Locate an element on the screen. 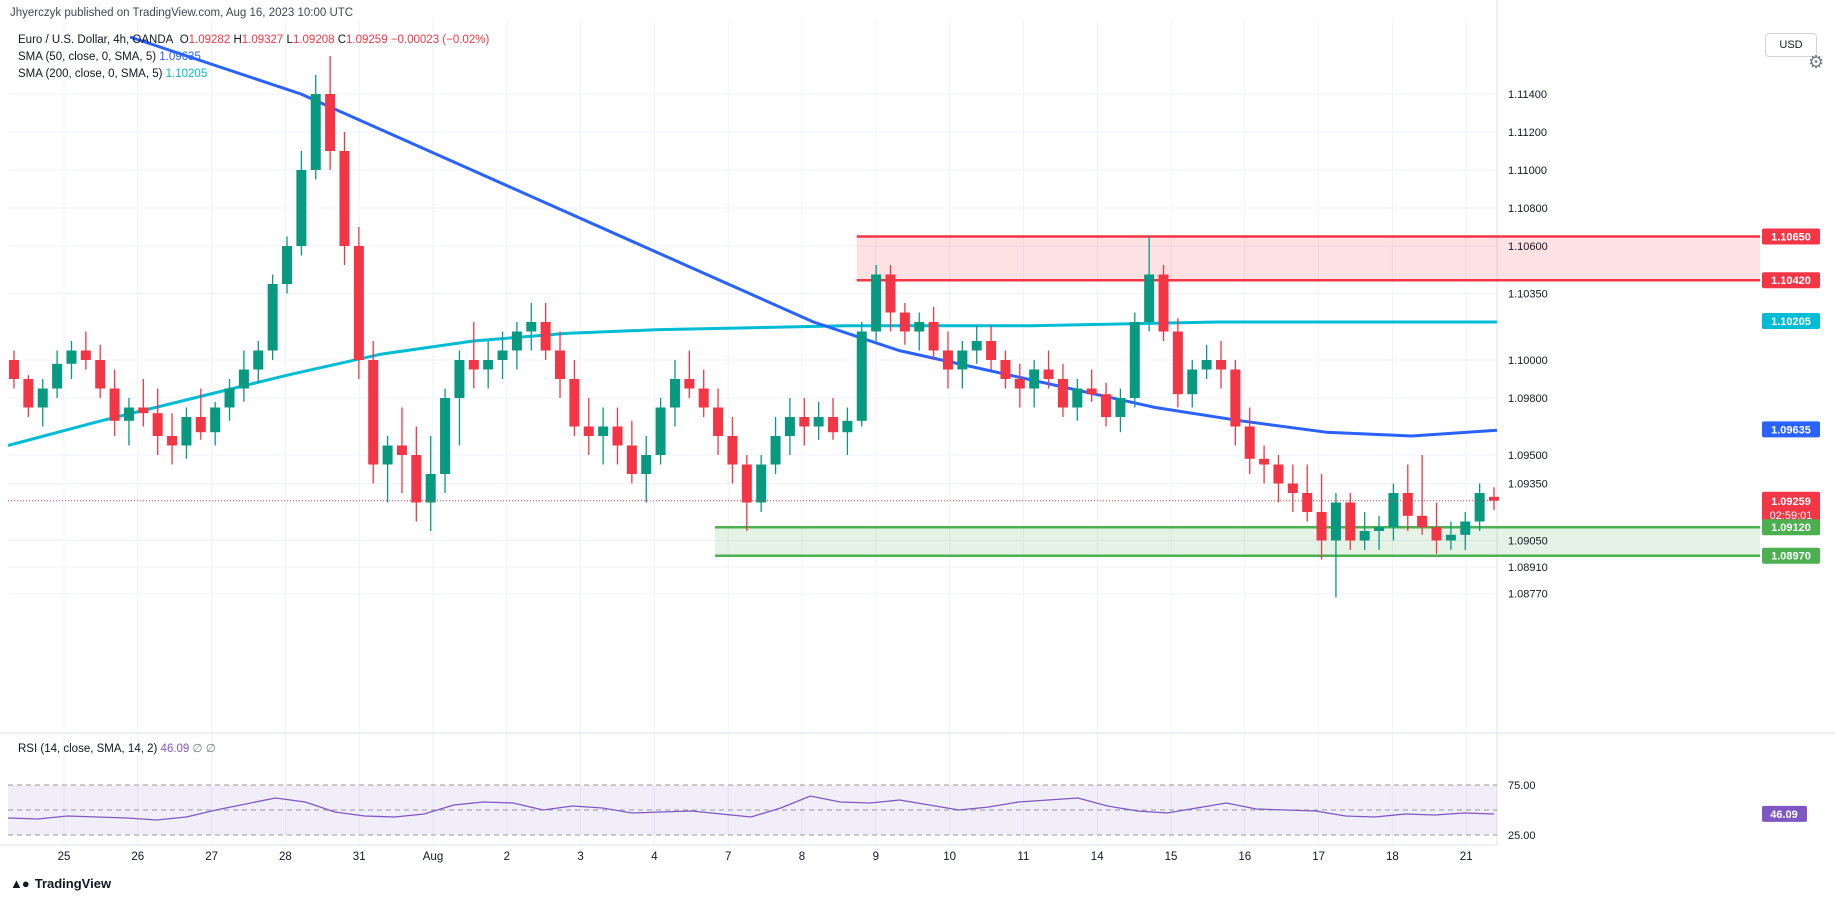 This screenshot has height=901, width=1835. close-value: 1.09259 is located at coordinates (367, 40).